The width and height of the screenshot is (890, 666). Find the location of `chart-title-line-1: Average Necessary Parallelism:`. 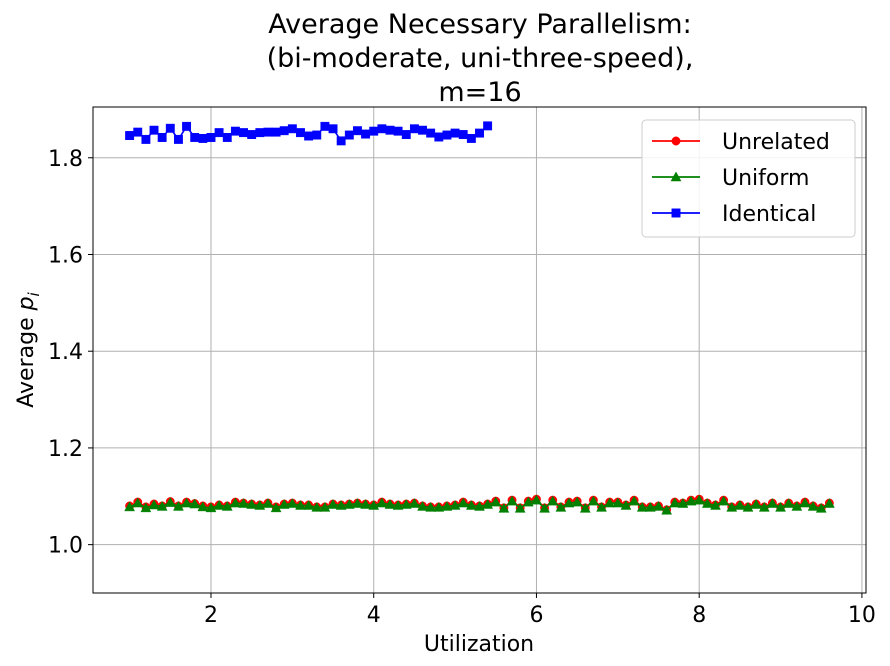

chart-title-line-1: Average Necessary Parallelism: is located at coordinates (479, 24).